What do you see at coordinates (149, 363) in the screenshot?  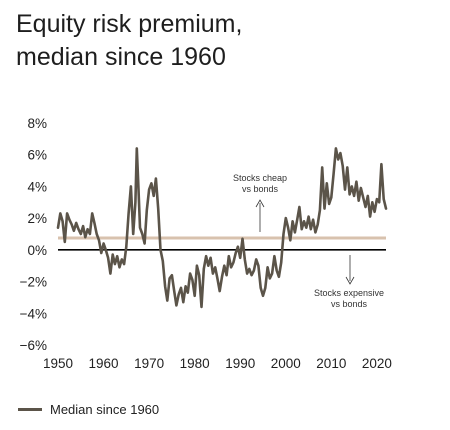 I see `x-tick-label: 1970` at bounding box center [149, 363].